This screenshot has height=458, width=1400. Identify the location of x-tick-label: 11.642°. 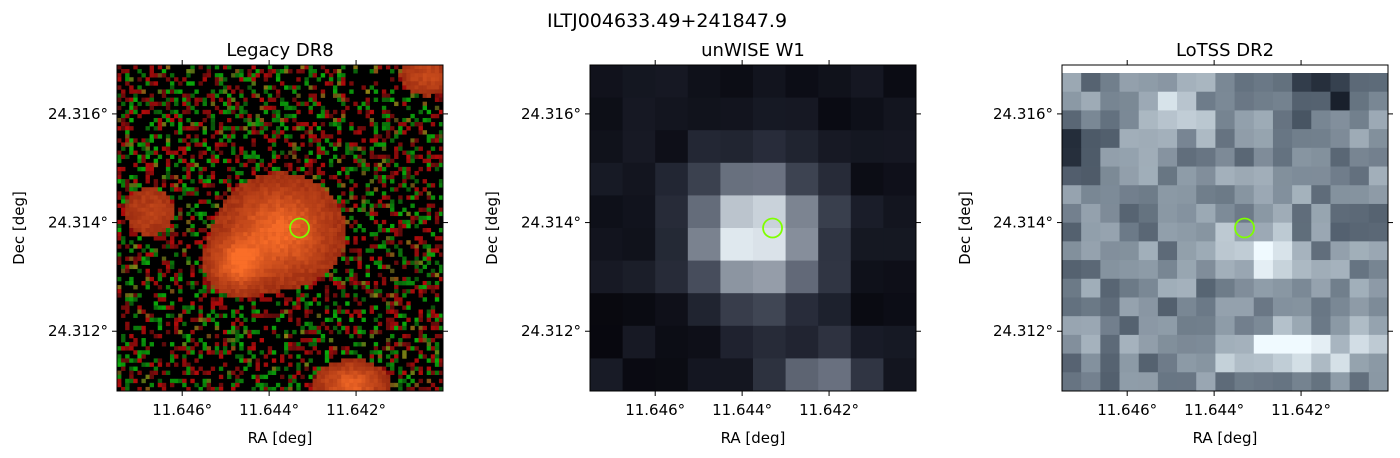
(829, 410).